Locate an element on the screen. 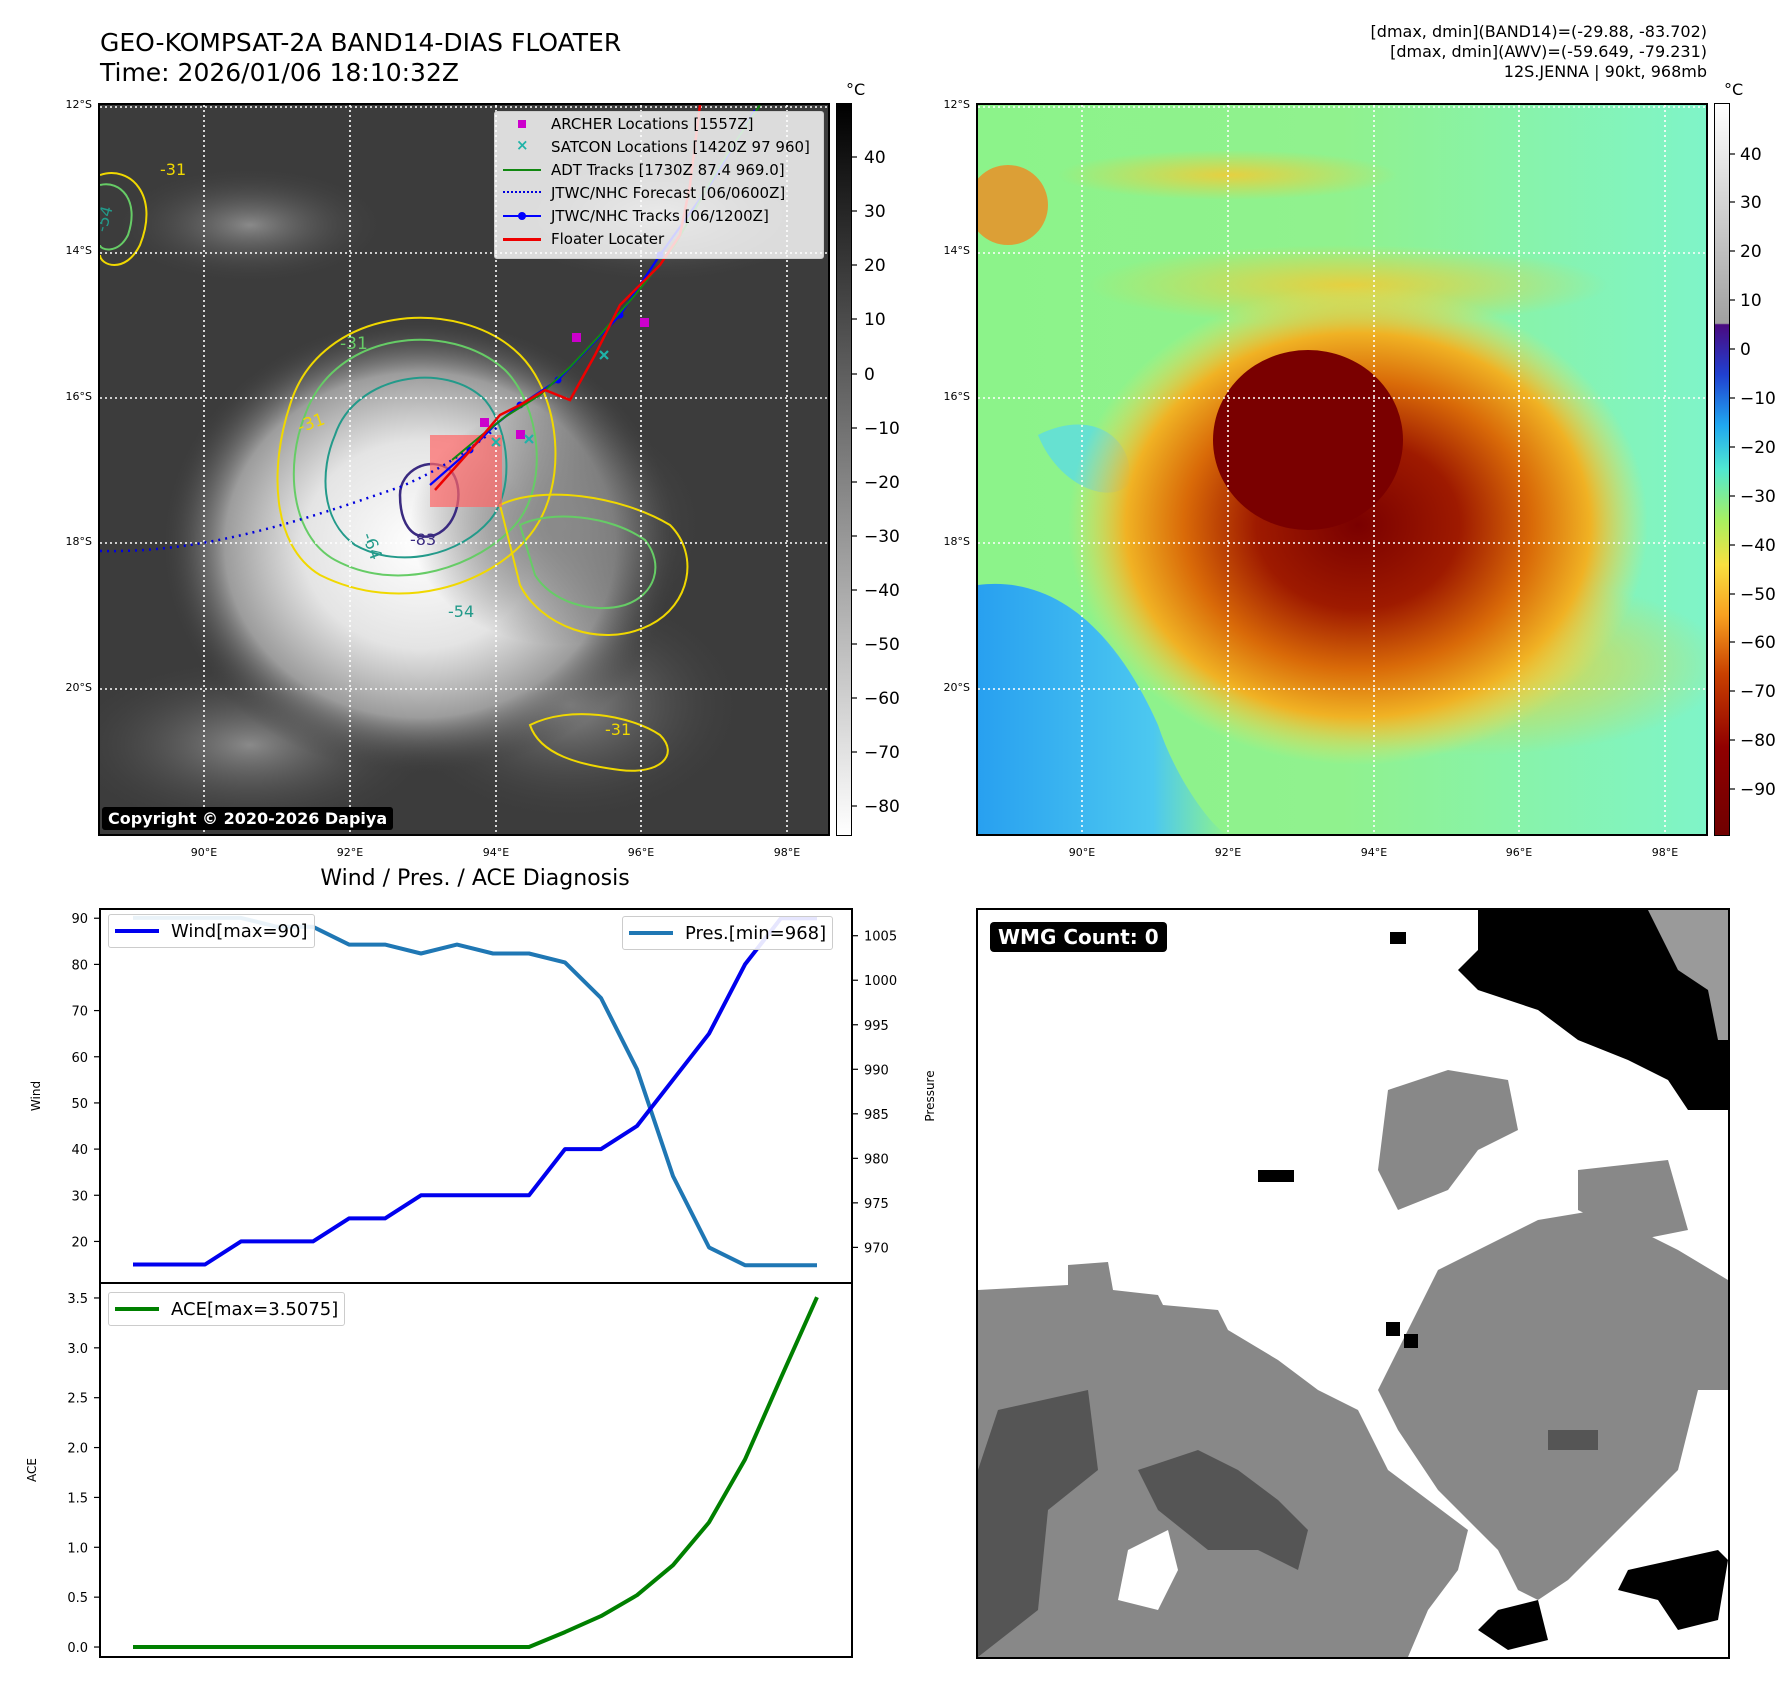 This screenshot has height=1693, width=1792. awv-tick: −20 is located at coordinates (1758, 448).